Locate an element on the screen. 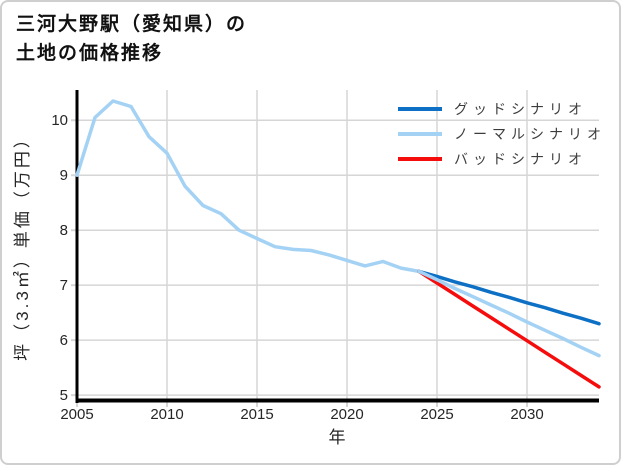  svg-text: 2010 is located at coordinates (166, 414).